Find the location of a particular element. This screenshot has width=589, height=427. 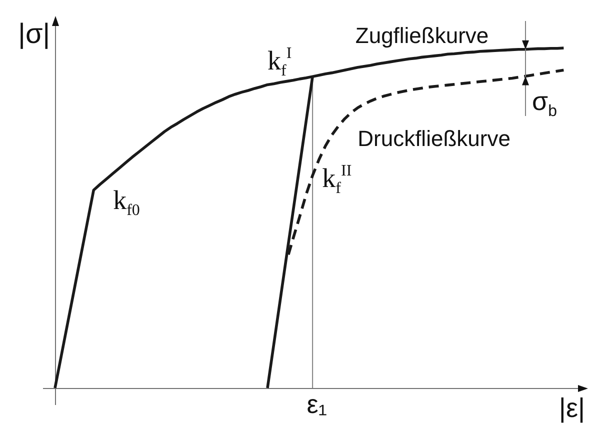

legend-label: Zugfließkurve is located at coordinates (422, 35).